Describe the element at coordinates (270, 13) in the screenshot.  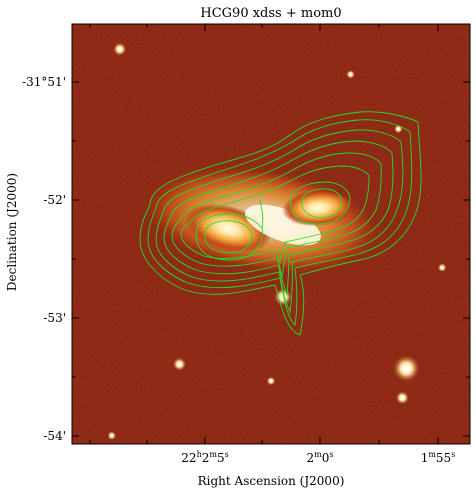
I see `chart-title: HCG90 xdss + mom0` at that location.